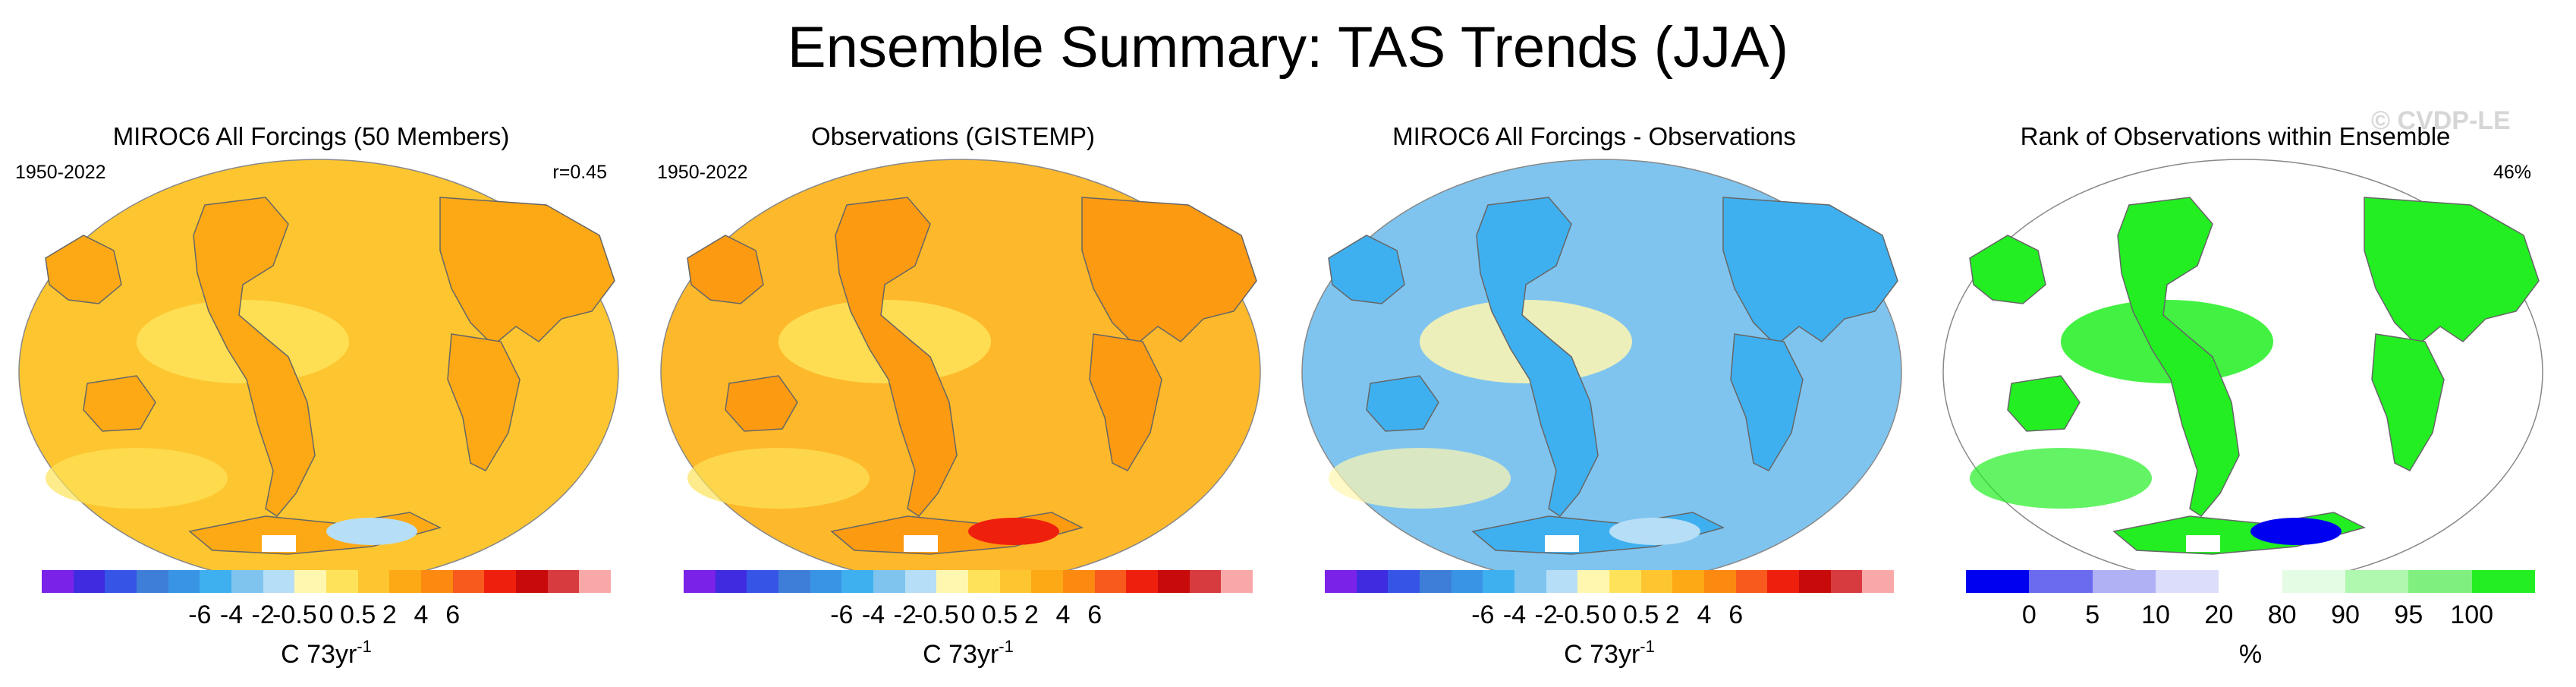 This screenshot has width=2576, height=687. I want to click on colorbar-tick-label: -4, so click(231, 614).